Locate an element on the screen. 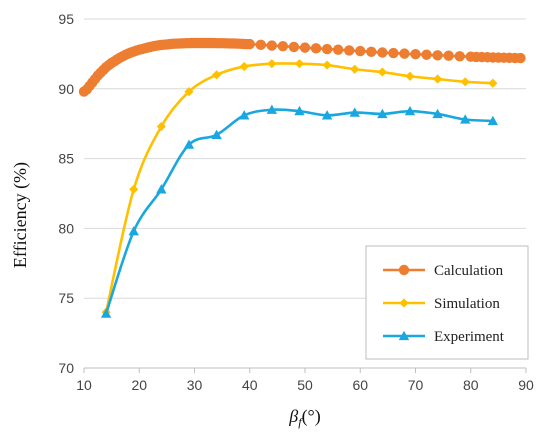 The height and width of the screenshot is (440, 550). x-tick-label: 10 is located at coordinates (84, 385).